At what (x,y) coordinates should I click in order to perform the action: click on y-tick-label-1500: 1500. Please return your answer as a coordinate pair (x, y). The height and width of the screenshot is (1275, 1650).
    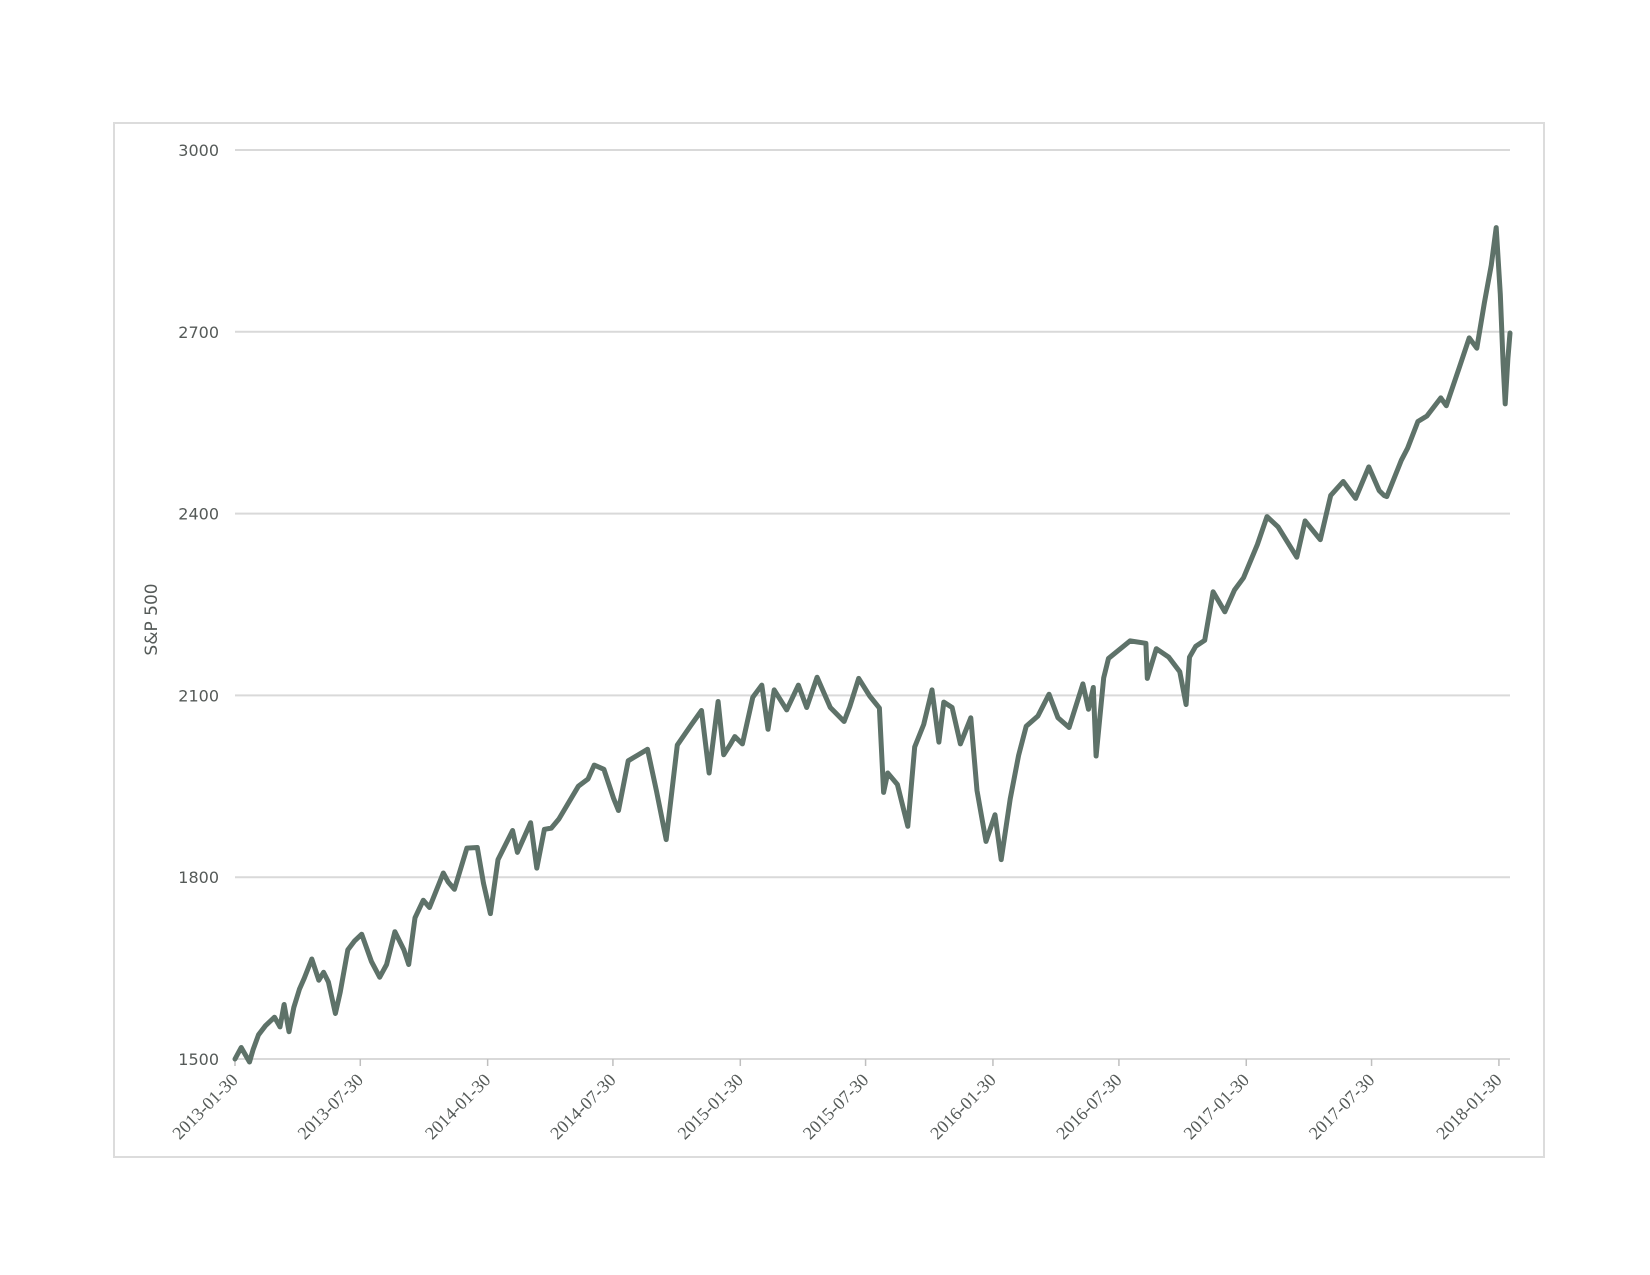
    Looking at the image, I should click on (198, 1059).